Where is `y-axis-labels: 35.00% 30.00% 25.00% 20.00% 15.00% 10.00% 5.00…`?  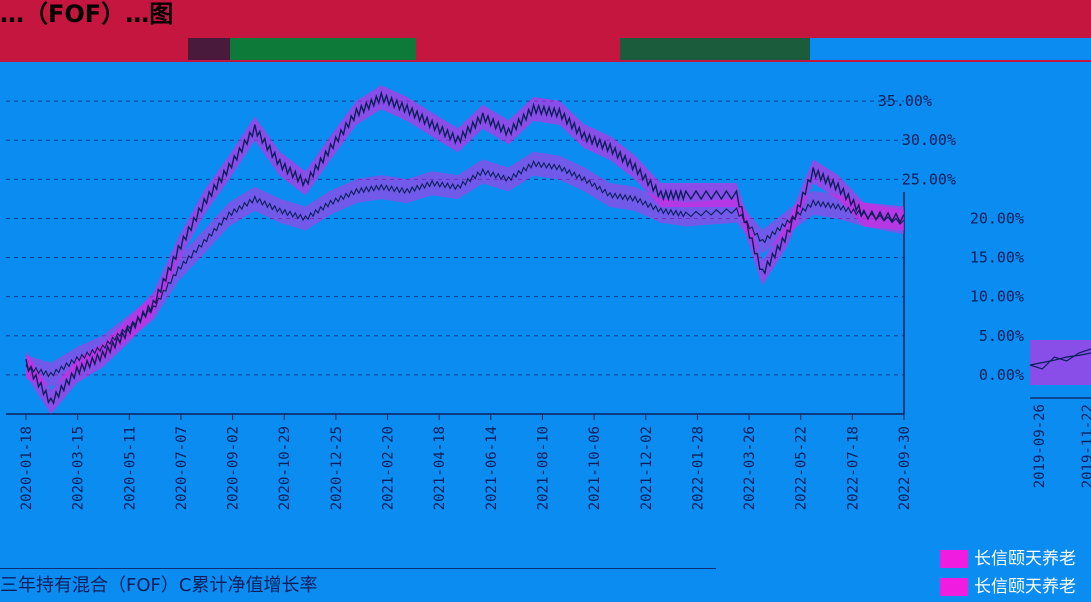 y-axis-labels: 35.00% 30.00% 25.00% 20.00% 15.00% 10.00% 5.00… is located at coordinates (951, 238).